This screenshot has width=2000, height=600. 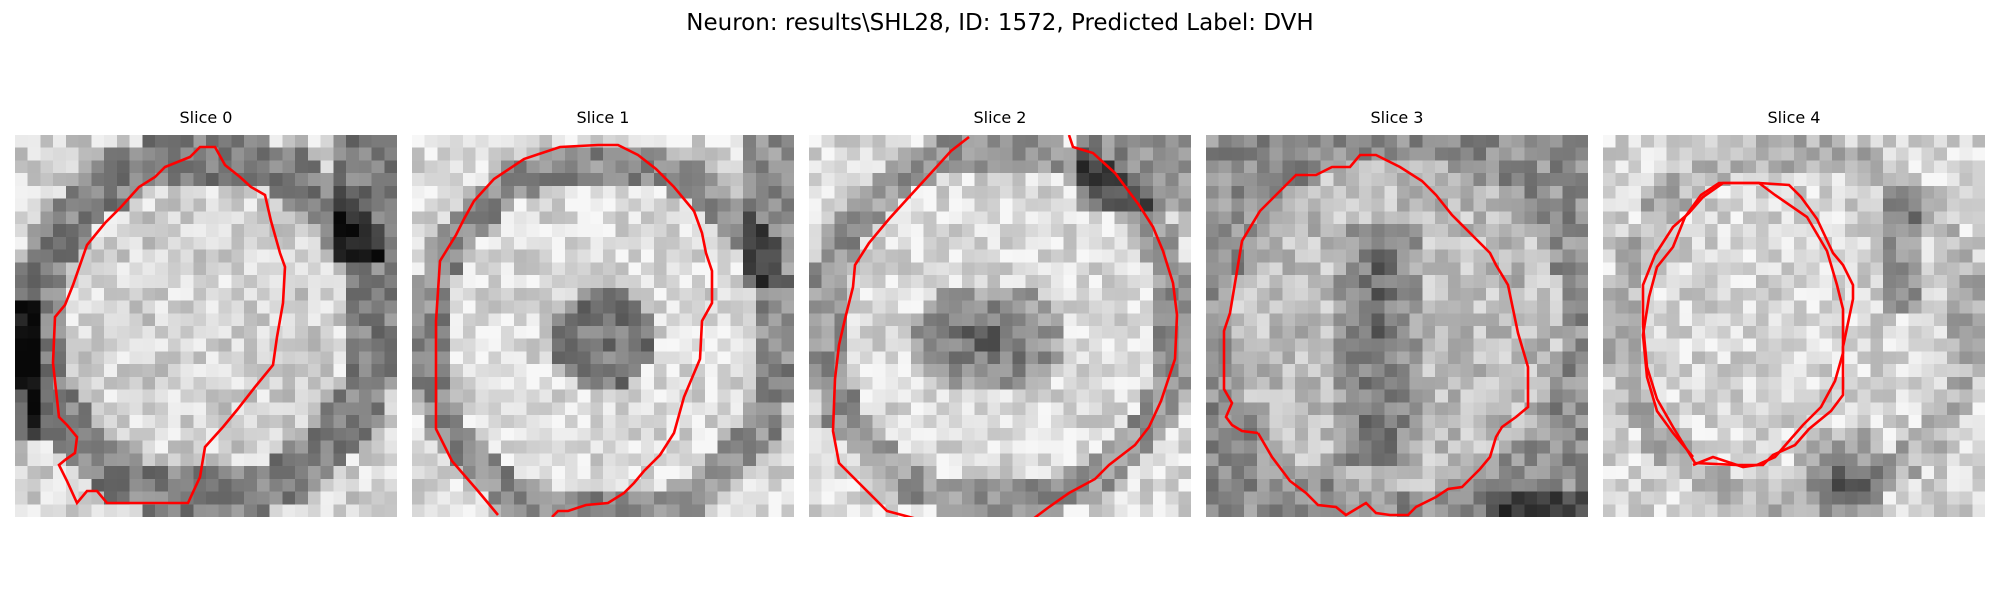 I want to click on slice-panel-4: Slice 4, so click(x=1794, y=313).